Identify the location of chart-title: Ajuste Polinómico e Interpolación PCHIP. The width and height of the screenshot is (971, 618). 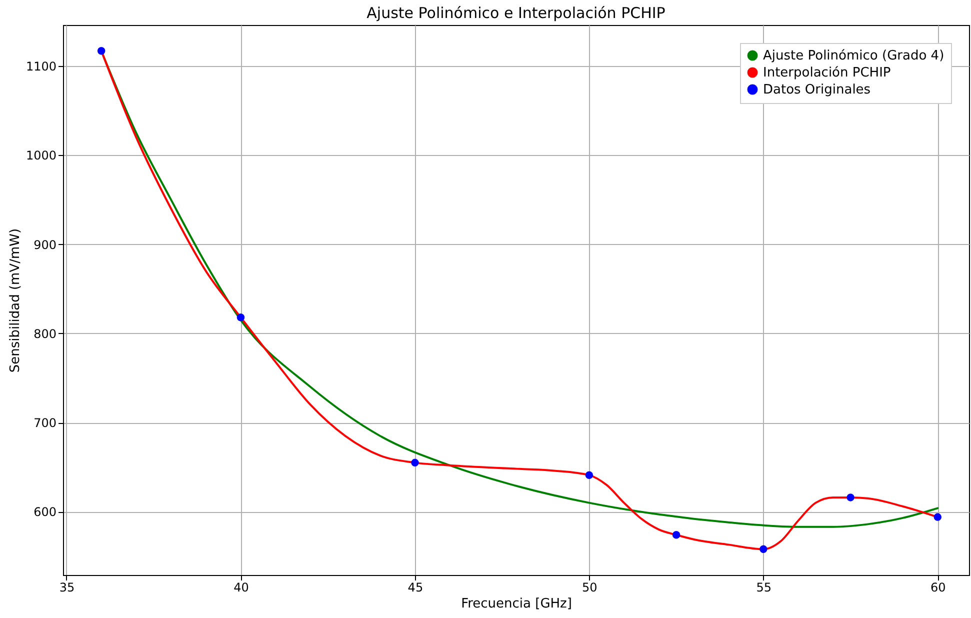
(516, 13).